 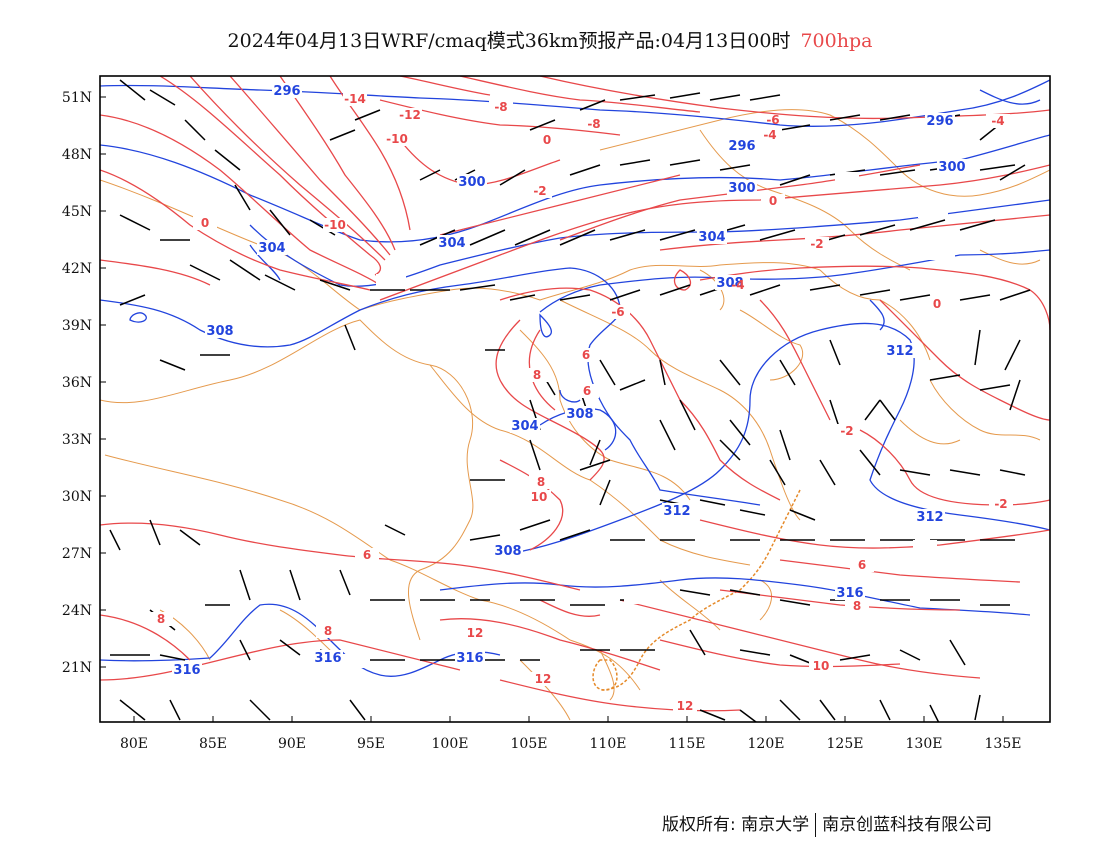 I want to click on lon-label: 125E, so click(x=845, y=744).